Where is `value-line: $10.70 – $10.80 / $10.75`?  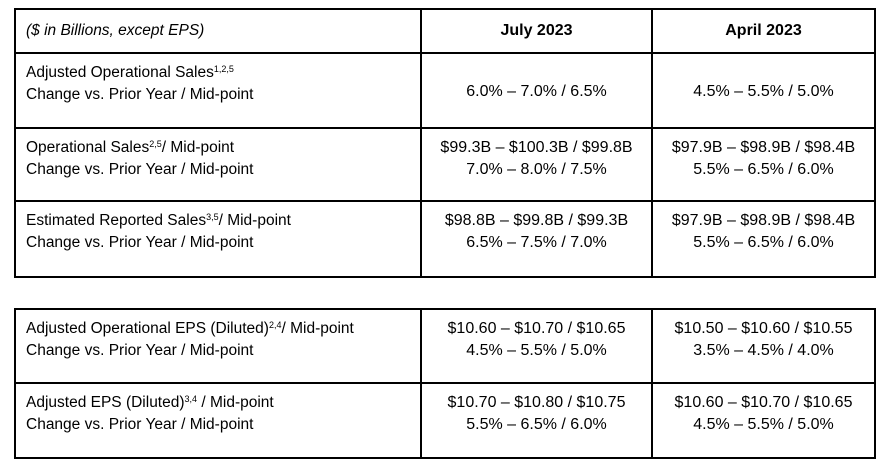 value-line: $10.70 – $10.80 / $10.75 is located at coordinates (536, 402).